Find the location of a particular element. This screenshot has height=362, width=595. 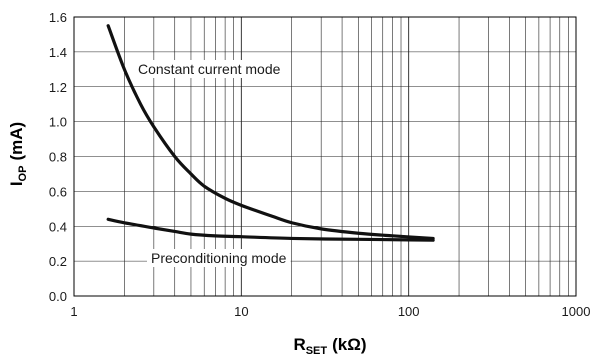

y-tick-label: 1.2 is located at coordinates (58, 87).